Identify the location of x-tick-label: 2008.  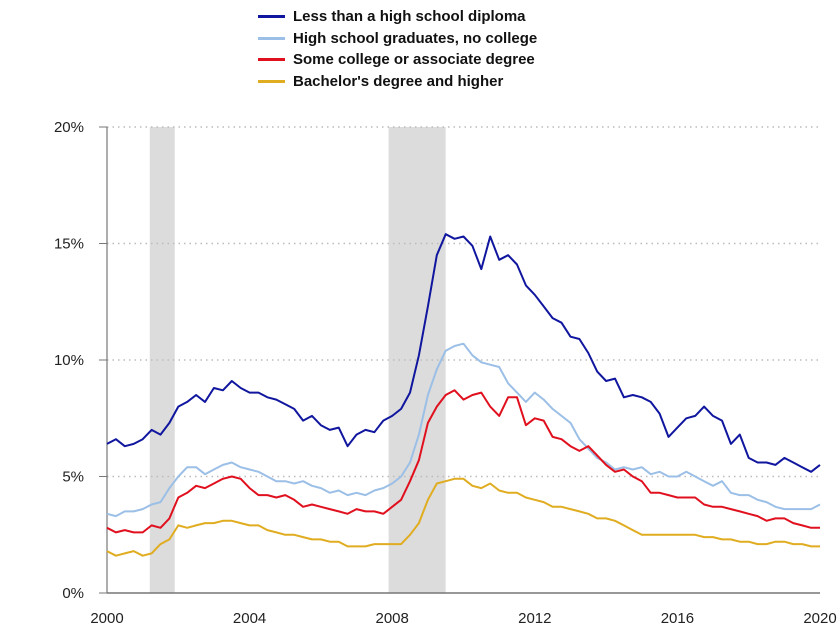
(392, 618).